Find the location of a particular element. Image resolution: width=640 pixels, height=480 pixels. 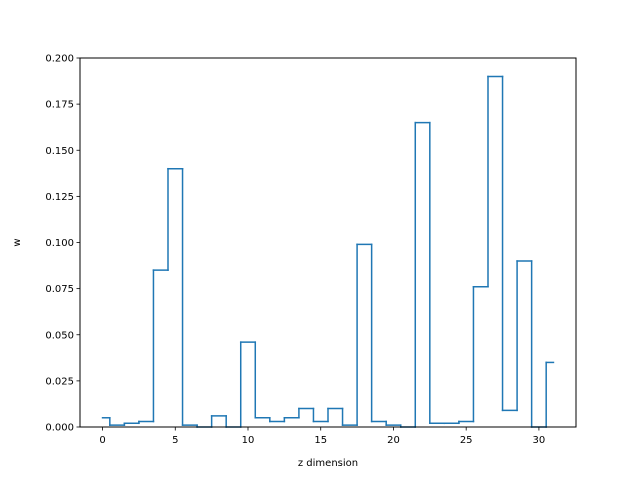

x-tick-label: 0 is located at coordinates (102, 440).